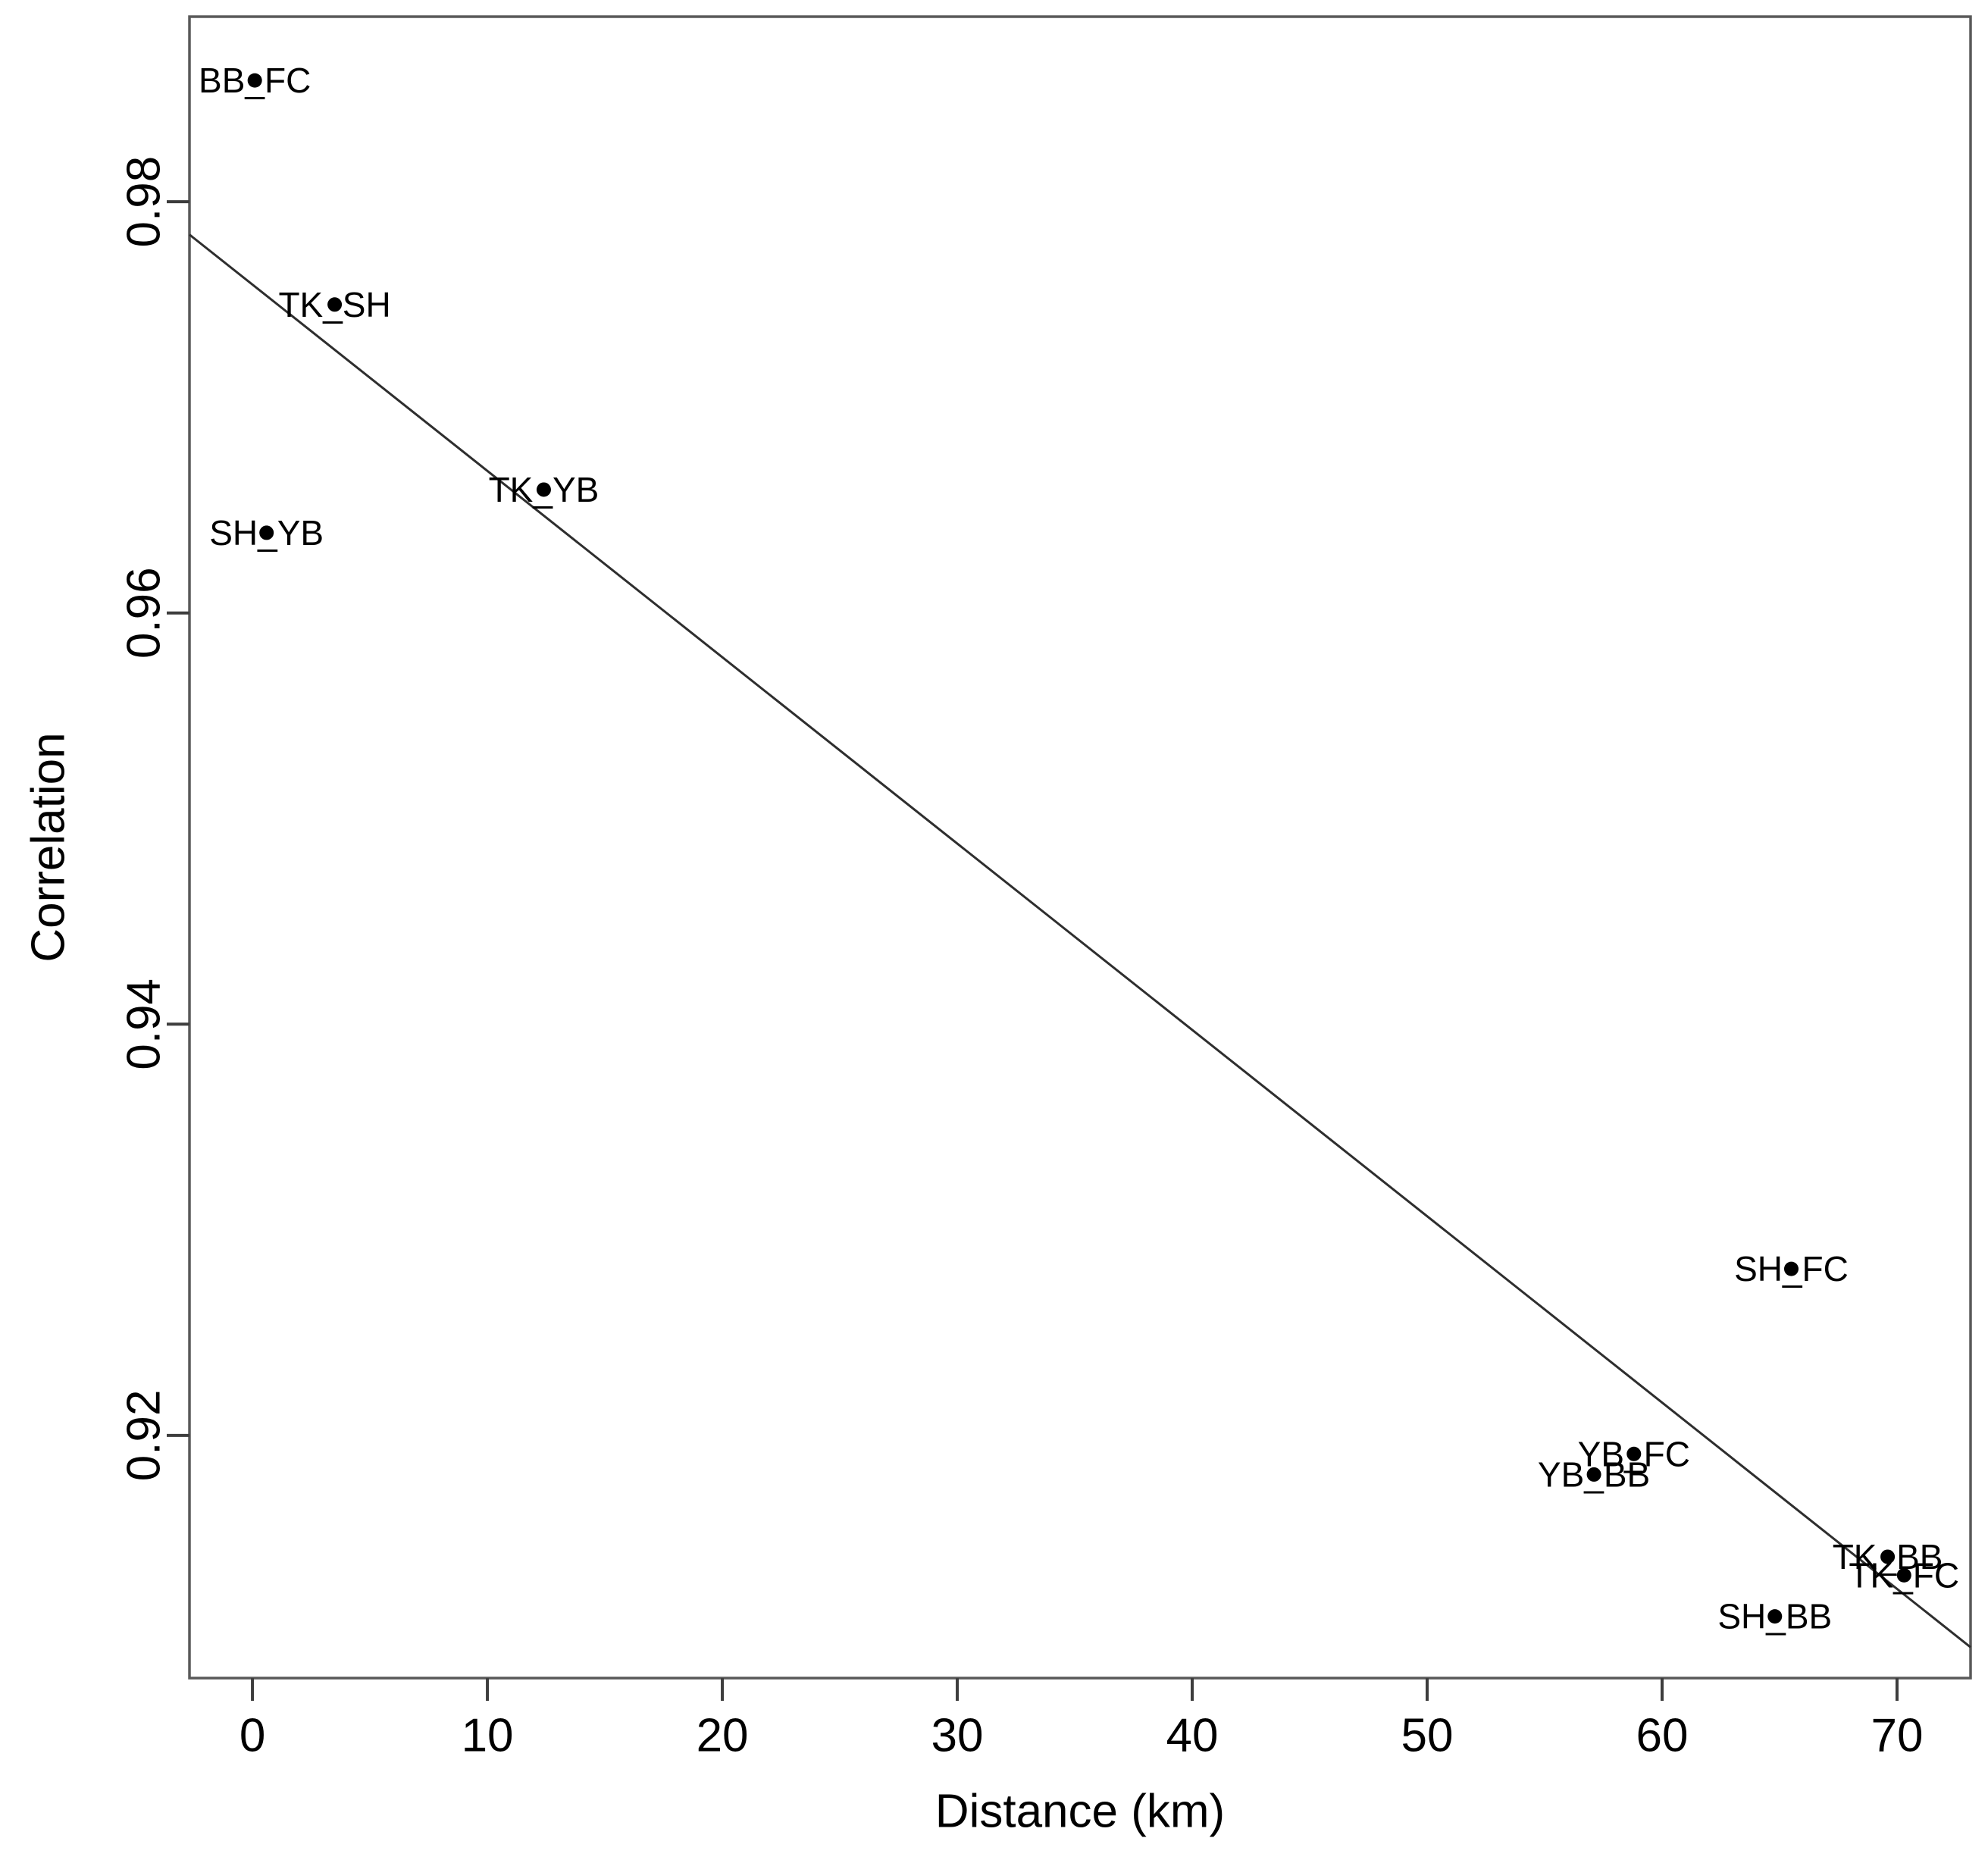 Image resolution: width=1988 pixels, height=1863 pixels. Describe the element at coordinates (144, 613) in the screenshot. I see `y-tick-label-0.96: 0.96` at that location.